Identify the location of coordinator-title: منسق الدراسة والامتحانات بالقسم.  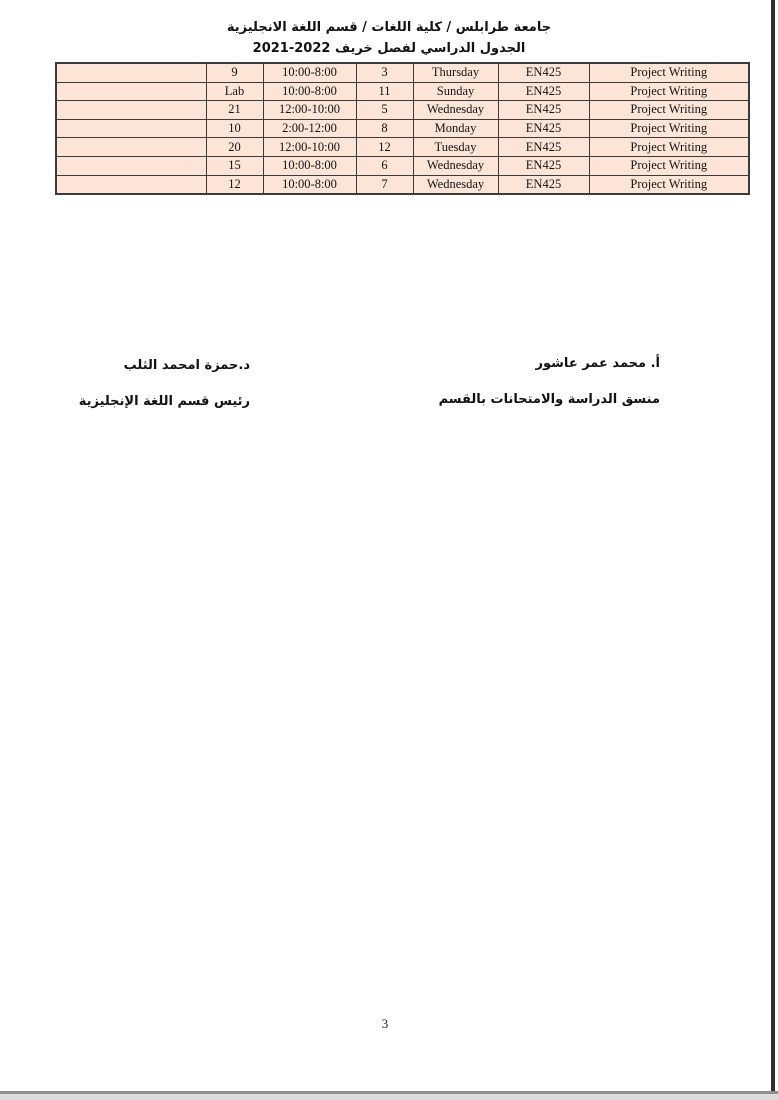
(549, 399).